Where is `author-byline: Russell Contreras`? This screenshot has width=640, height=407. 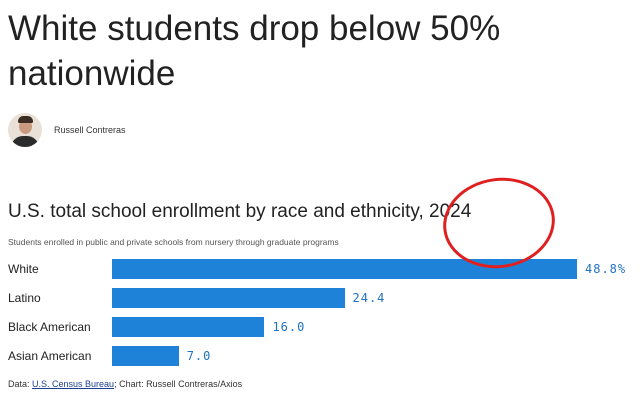
author-byline: Russell Contreras is located at coordinates (67, 130).